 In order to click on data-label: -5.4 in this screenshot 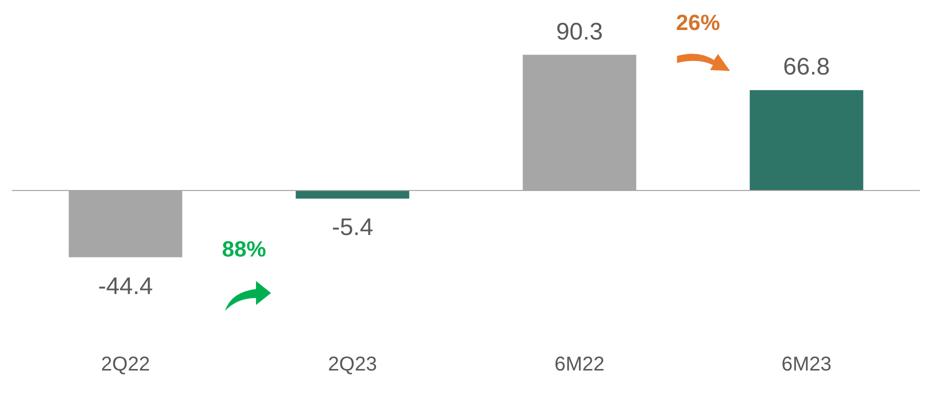, I will do `click(353, 228)`.